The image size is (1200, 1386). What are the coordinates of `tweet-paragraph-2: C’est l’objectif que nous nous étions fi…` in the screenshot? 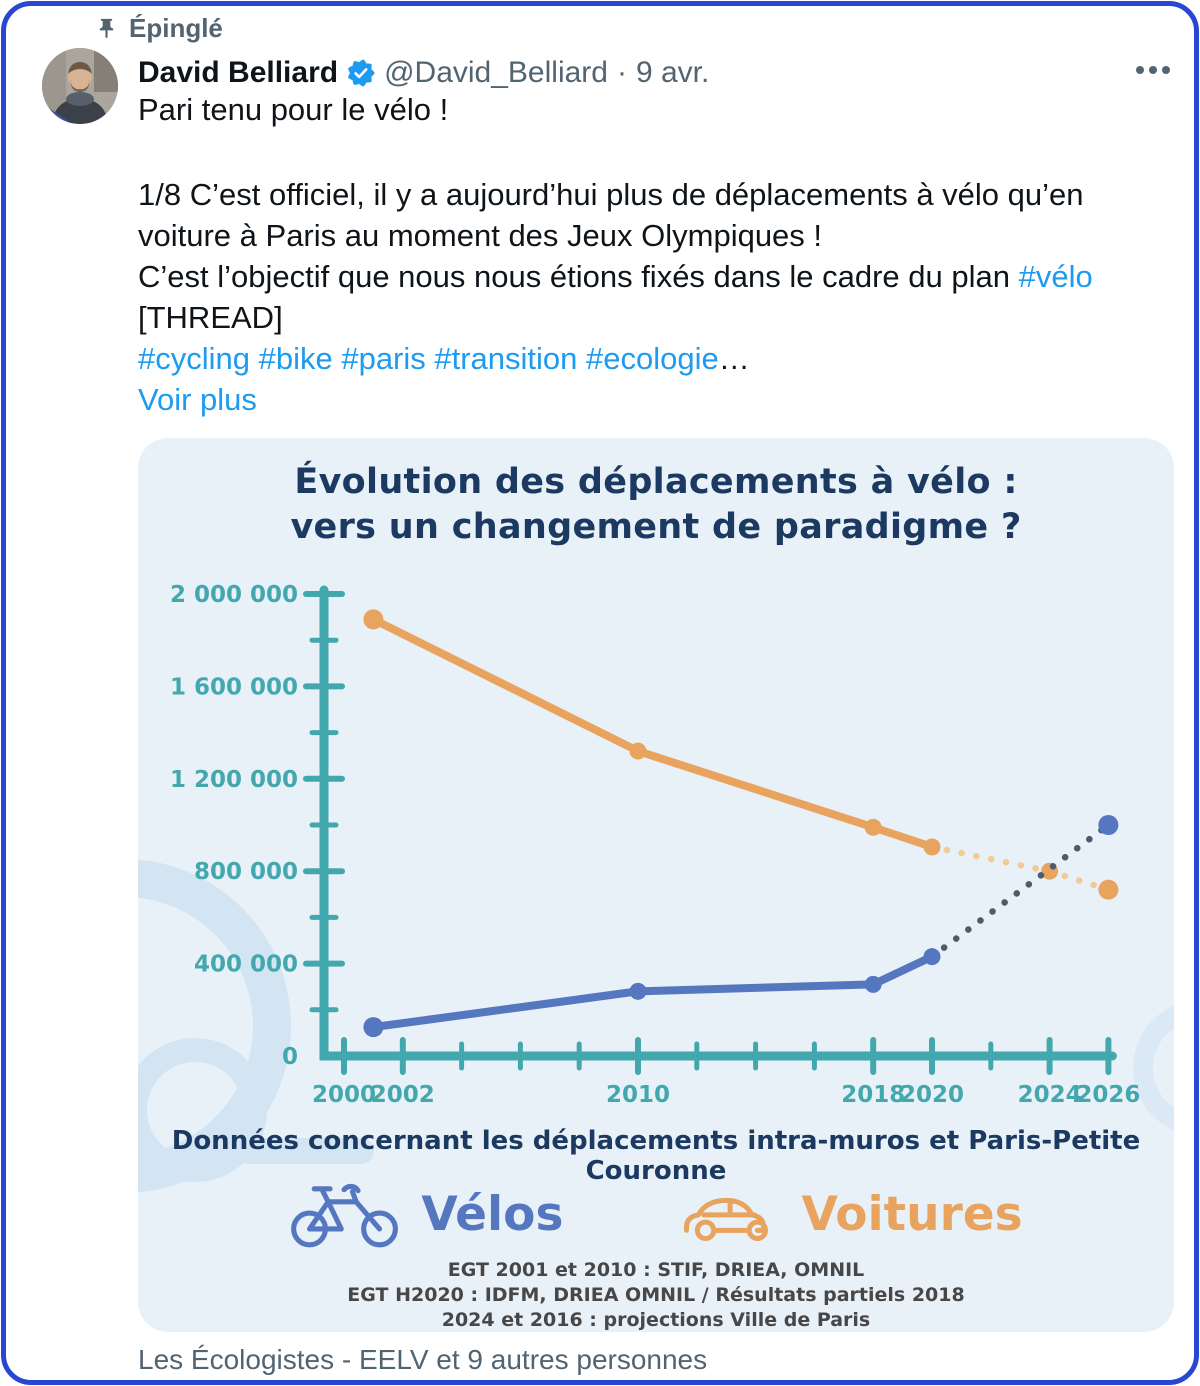 It's located at (658, 276).